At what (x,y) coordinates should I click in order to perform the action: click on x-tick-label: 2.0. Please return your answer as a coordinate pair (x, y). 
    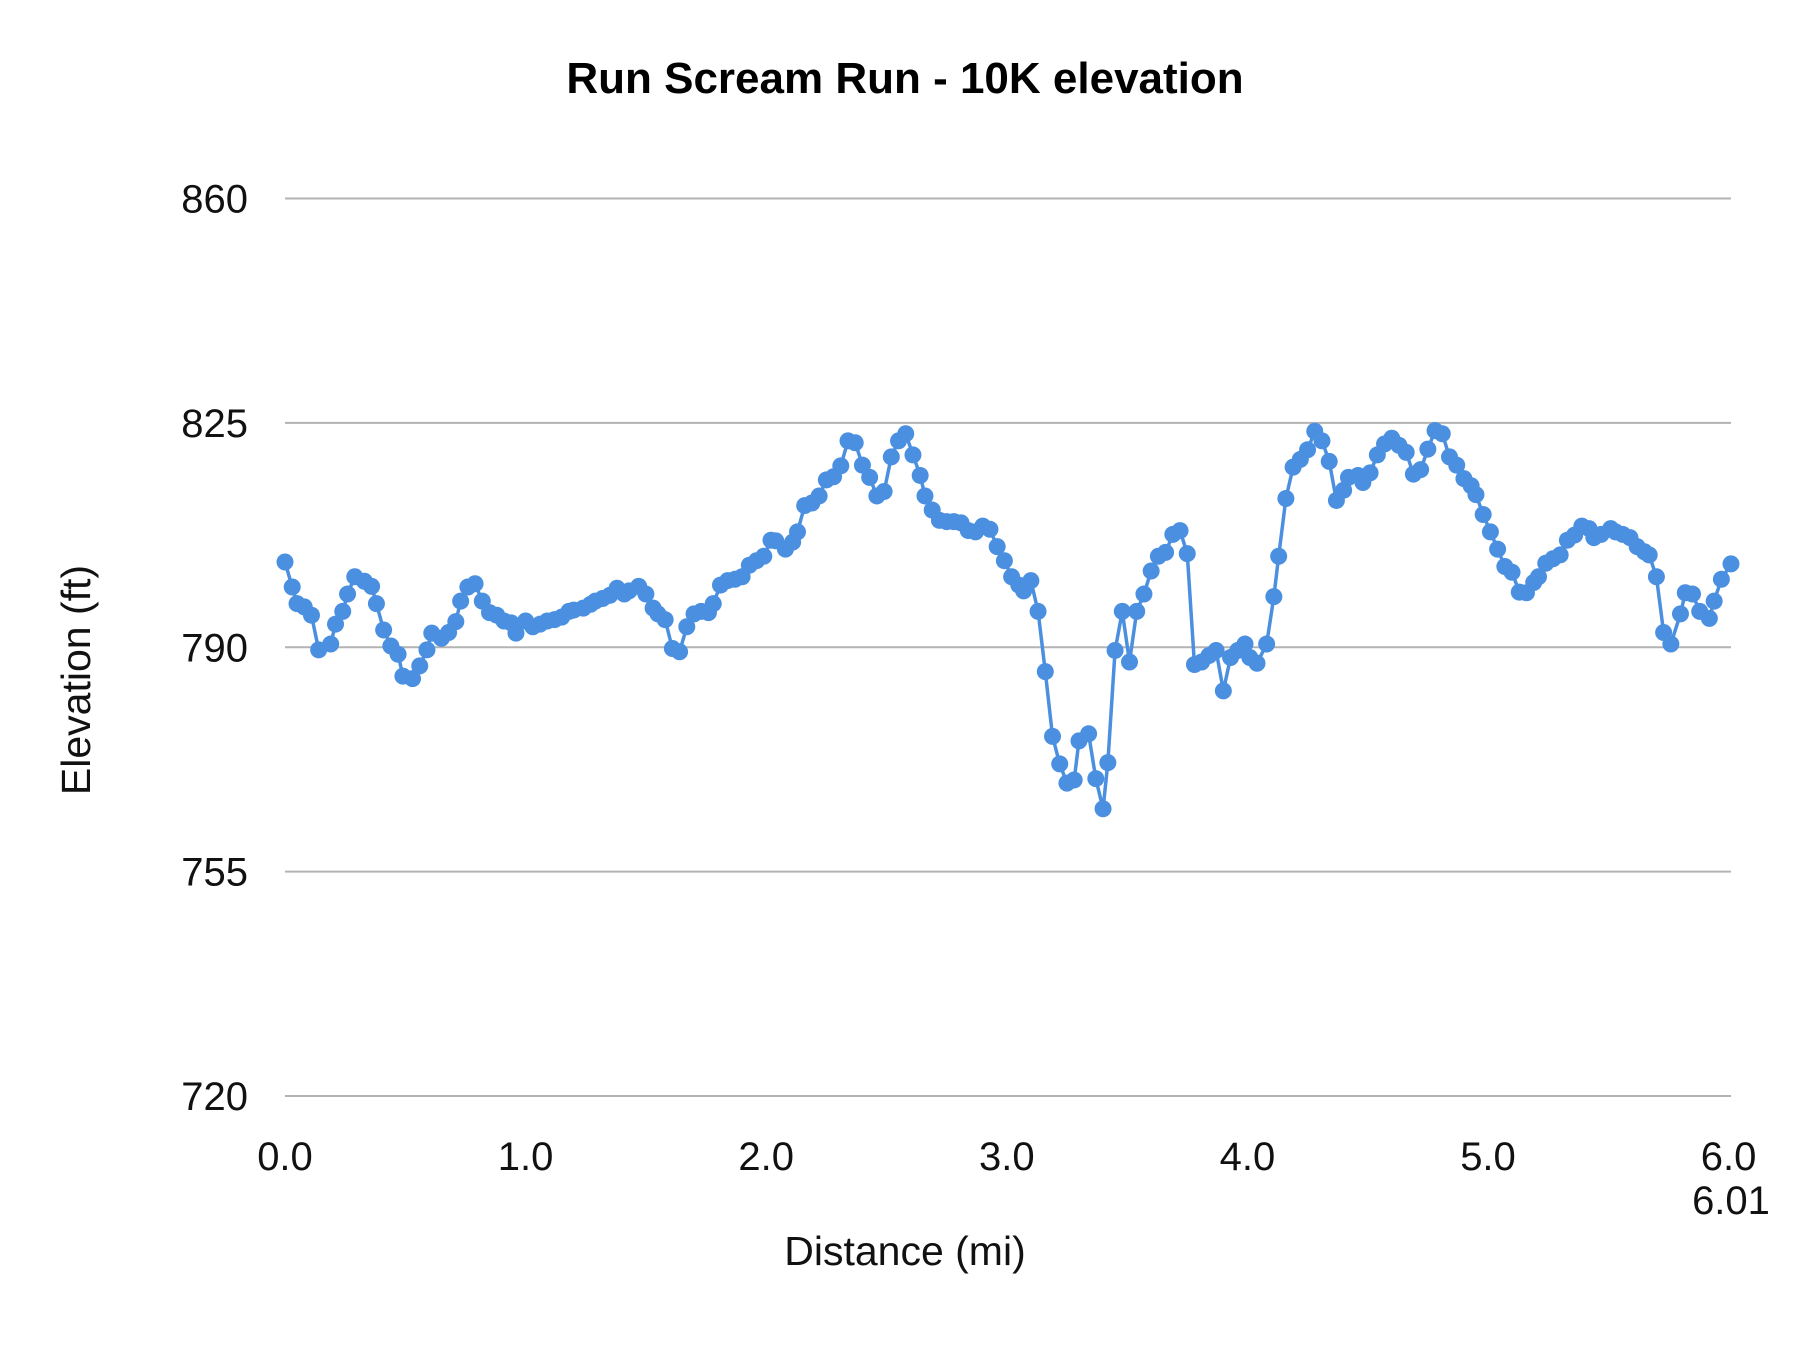
    Looking at the image, I should click on (766, 1157).